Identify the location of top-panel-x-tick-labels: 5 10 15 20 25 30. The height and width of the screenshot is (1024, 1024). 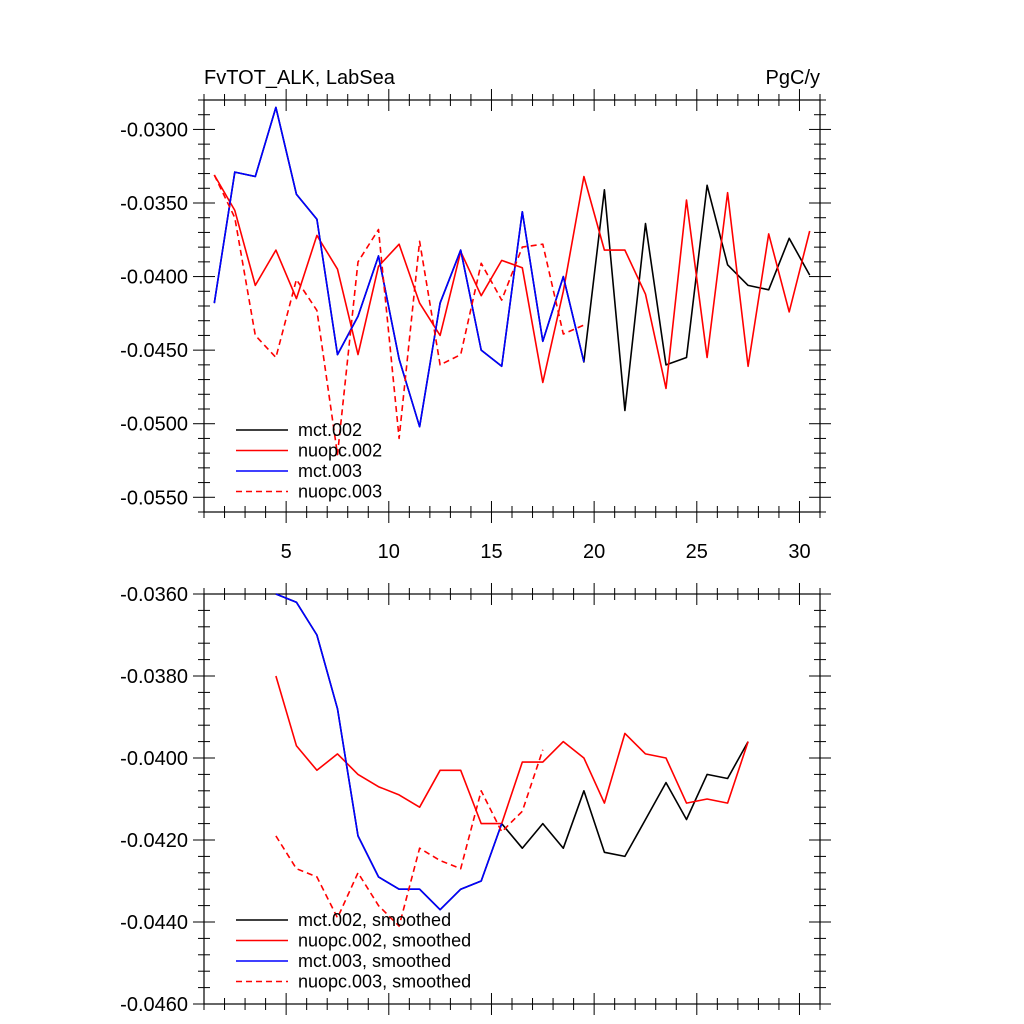
(546, 552).